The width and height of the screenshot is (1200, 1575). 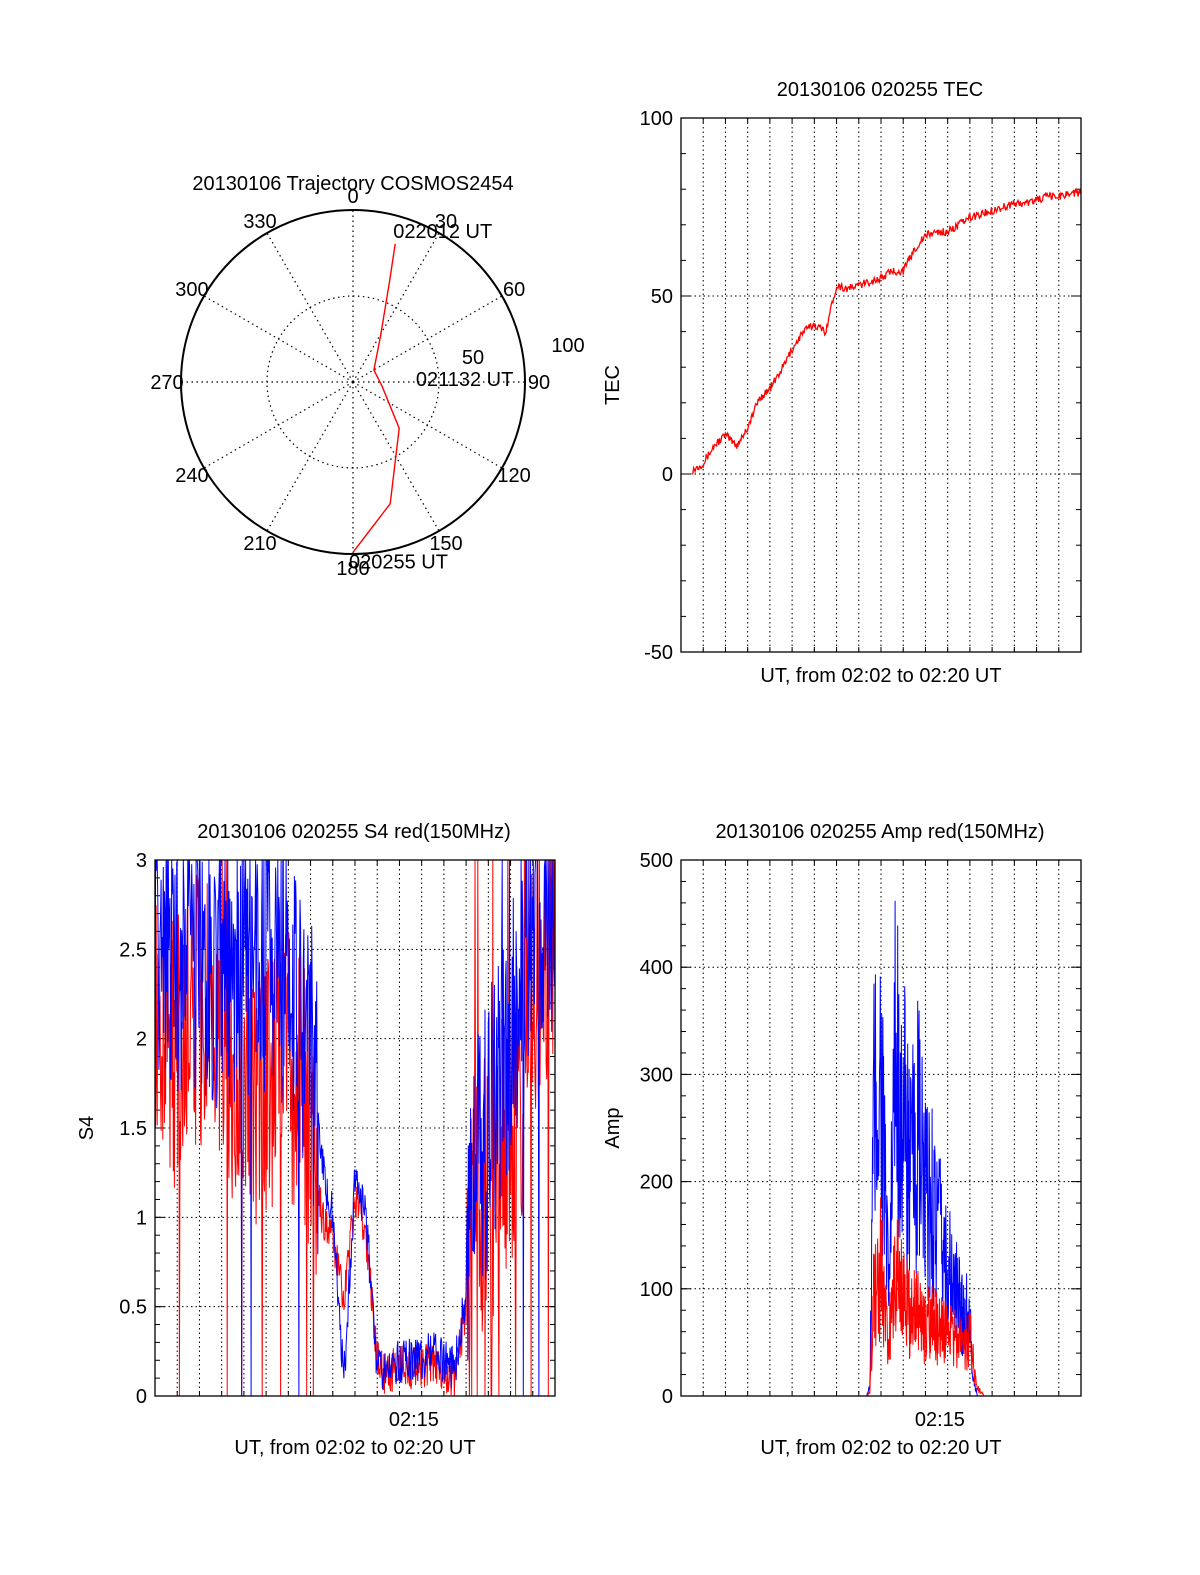 What do you see at coordinates (656, 1183) in the screenshot?
I see `y-tick-label: 200` at bounding box center [656, 1183].